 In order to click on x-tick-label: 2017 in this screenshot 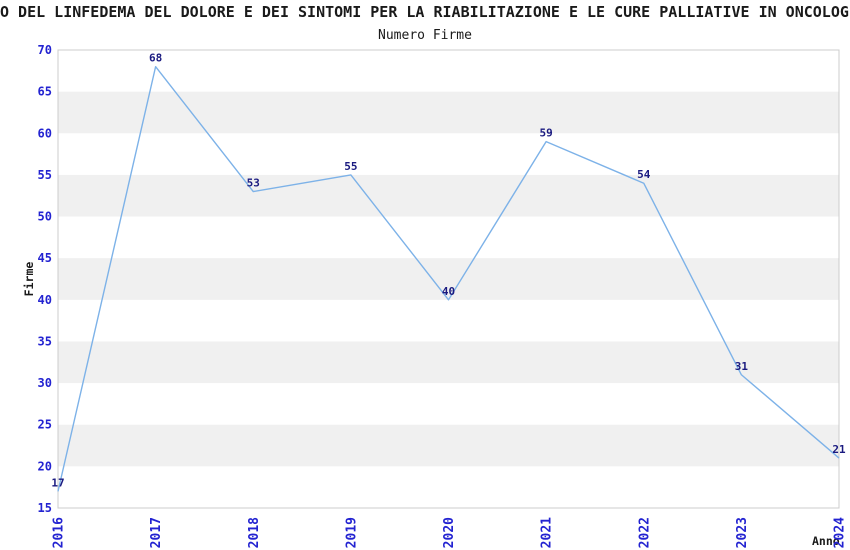, I will do `click(156, 532)`.